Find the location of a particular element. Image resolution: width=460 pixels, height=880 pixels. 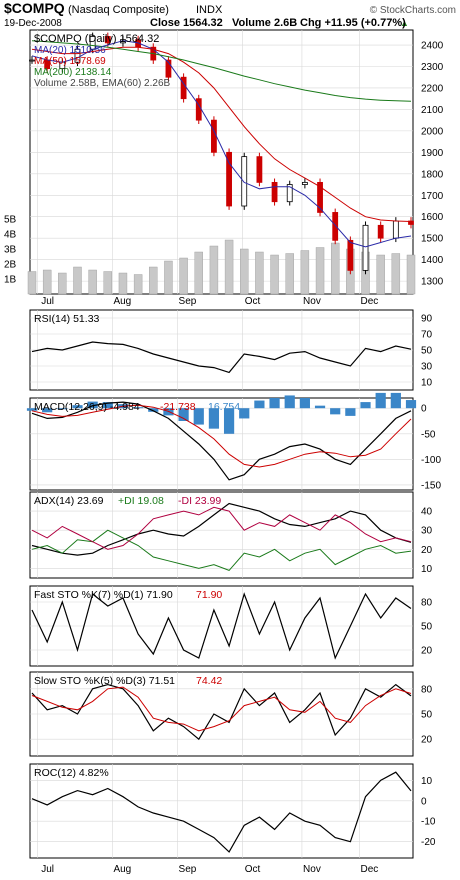

y-tick-label: 30 is located at coordinates (427, 531).